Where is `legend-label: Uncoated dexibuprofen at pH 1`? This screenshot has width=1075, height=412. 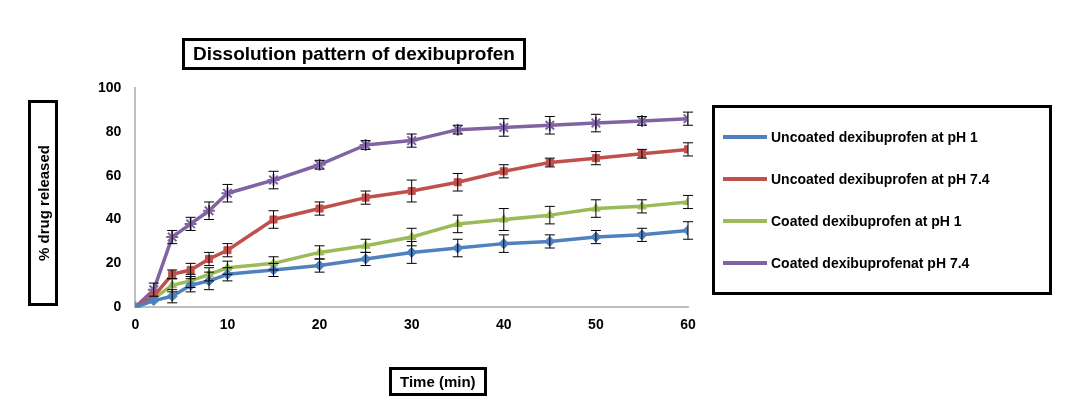
legend-label: Uncoated dexibuprofen at pH 1 is located at coordinates (874, 137).